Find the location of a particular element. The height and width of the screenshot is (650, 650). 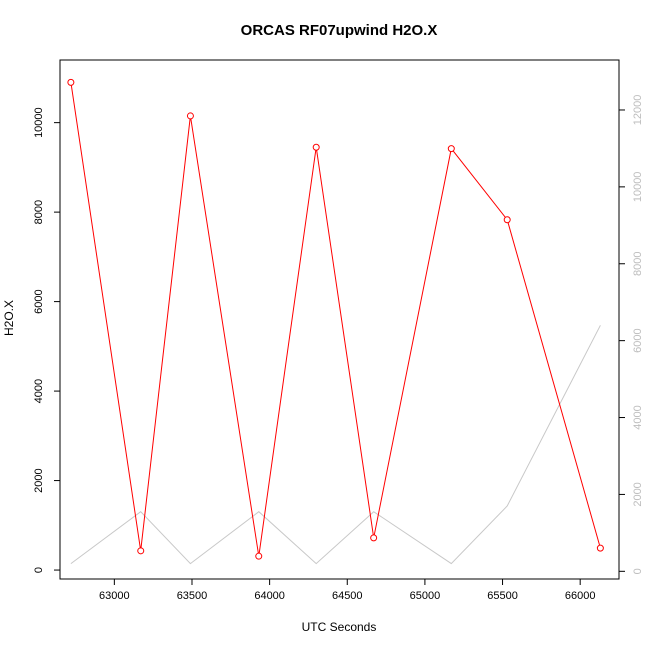

chart-title: ORCAS RF07upwind H2O.X is located at coordinates (339, 30).